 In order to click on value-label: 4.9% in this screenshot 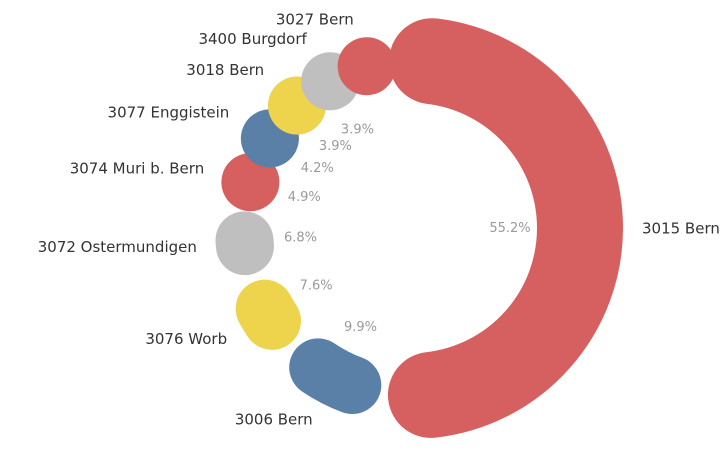, I will do `click(304, 197)`.